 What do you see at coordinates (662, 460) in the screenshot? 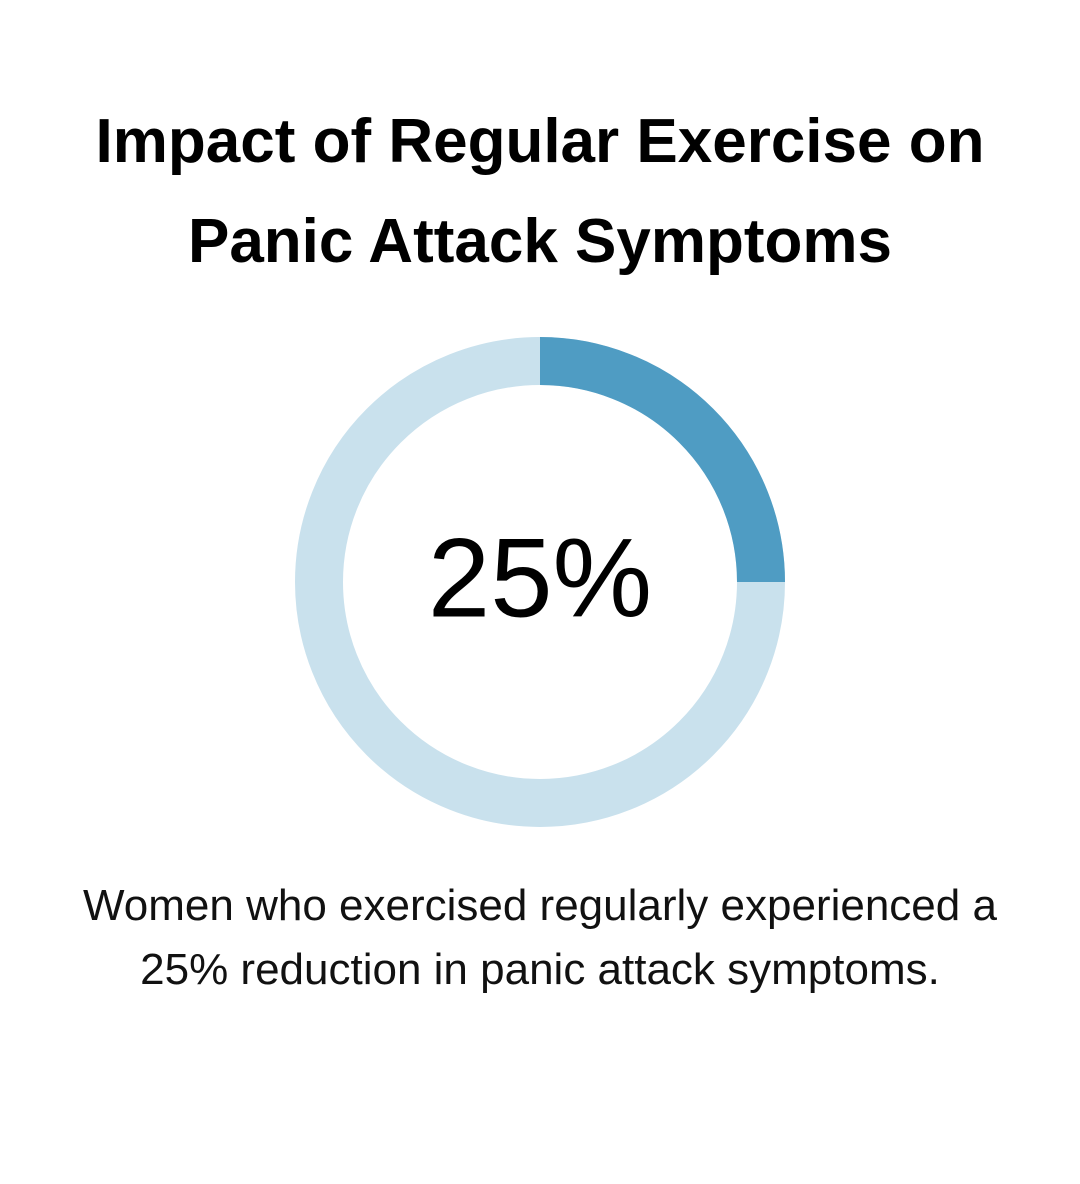
I see `donut-segment` at bounding box center [662, 460].